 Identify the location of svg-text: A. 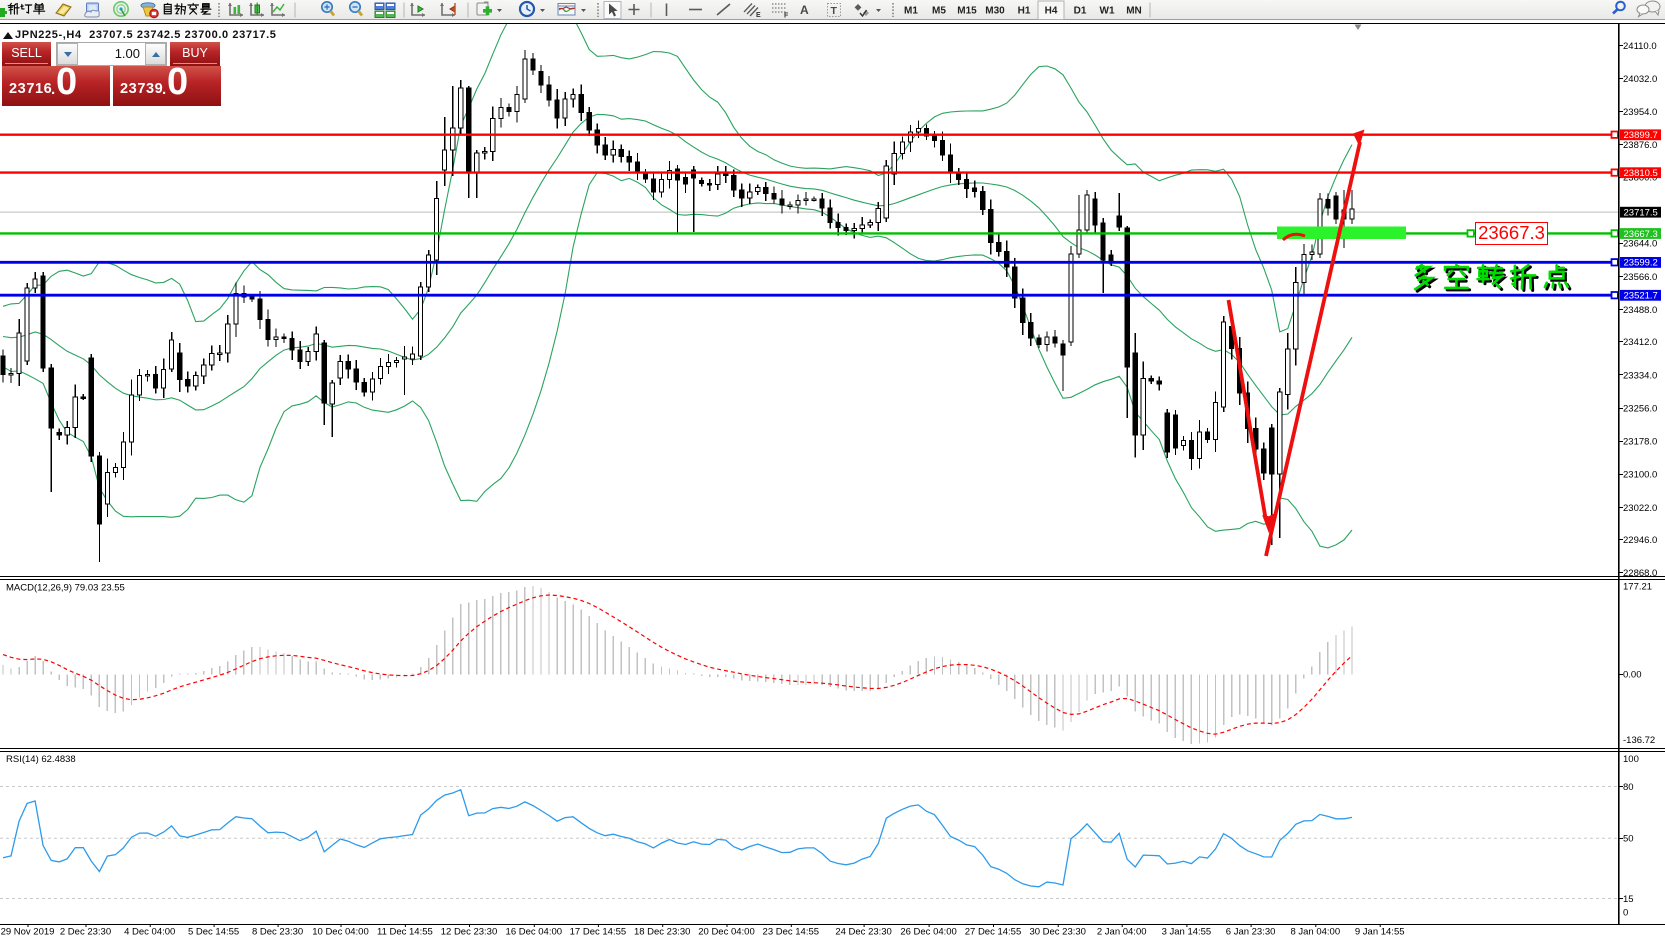
(804, 10).